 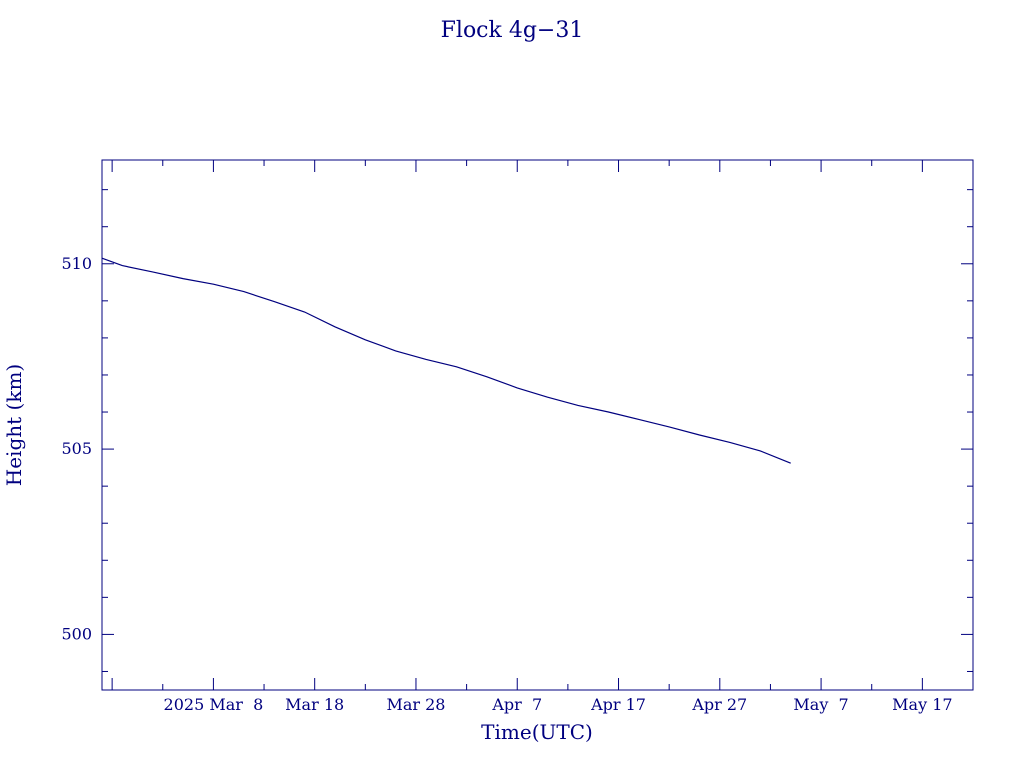 I want to click on chart-title: Flock 4g−31, so click(x=512, y=30).